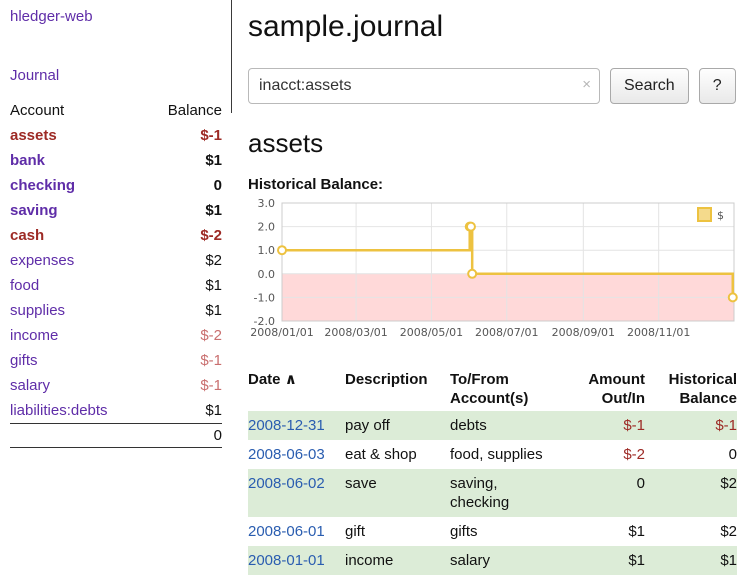 The height and width of the screenshot is (582, 742). Describe the element at coordinates (468, 425) in the screenshot. I see `register-accounts: debts` at that location.